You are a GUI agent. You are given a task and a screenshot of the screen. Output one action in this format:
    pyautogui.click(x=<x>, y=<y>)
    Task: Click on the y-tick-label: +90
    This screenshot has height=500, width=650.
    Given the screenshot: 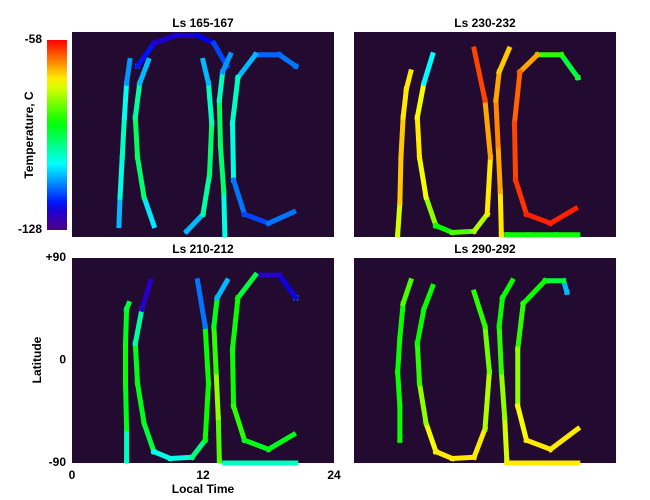 What is the action you would take?
    pyautogui.click(x=56, y=257)
    